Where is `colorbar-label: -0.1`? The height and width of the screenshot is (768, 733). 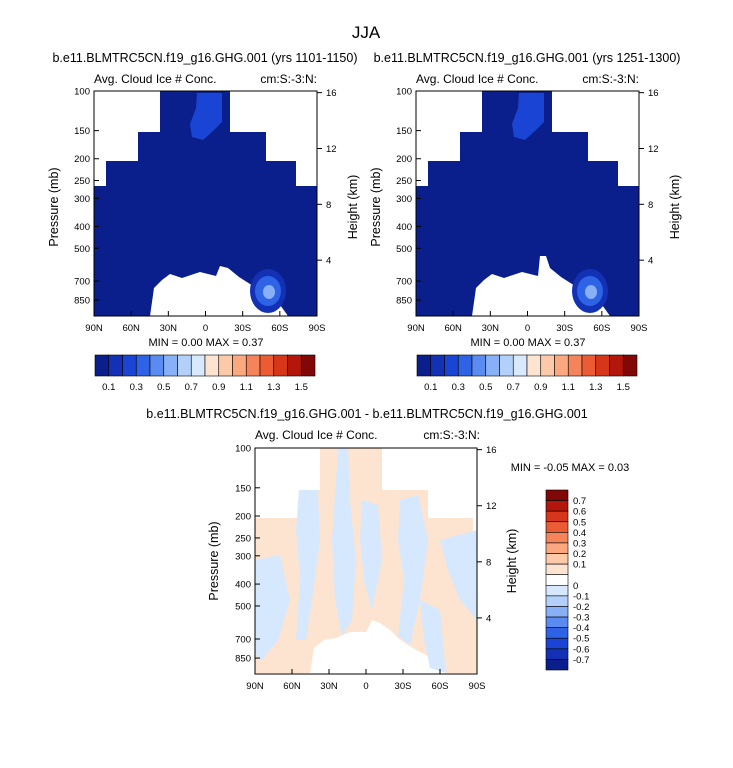
colorbar-label: -0.1 is located at coordinates (581, 596).